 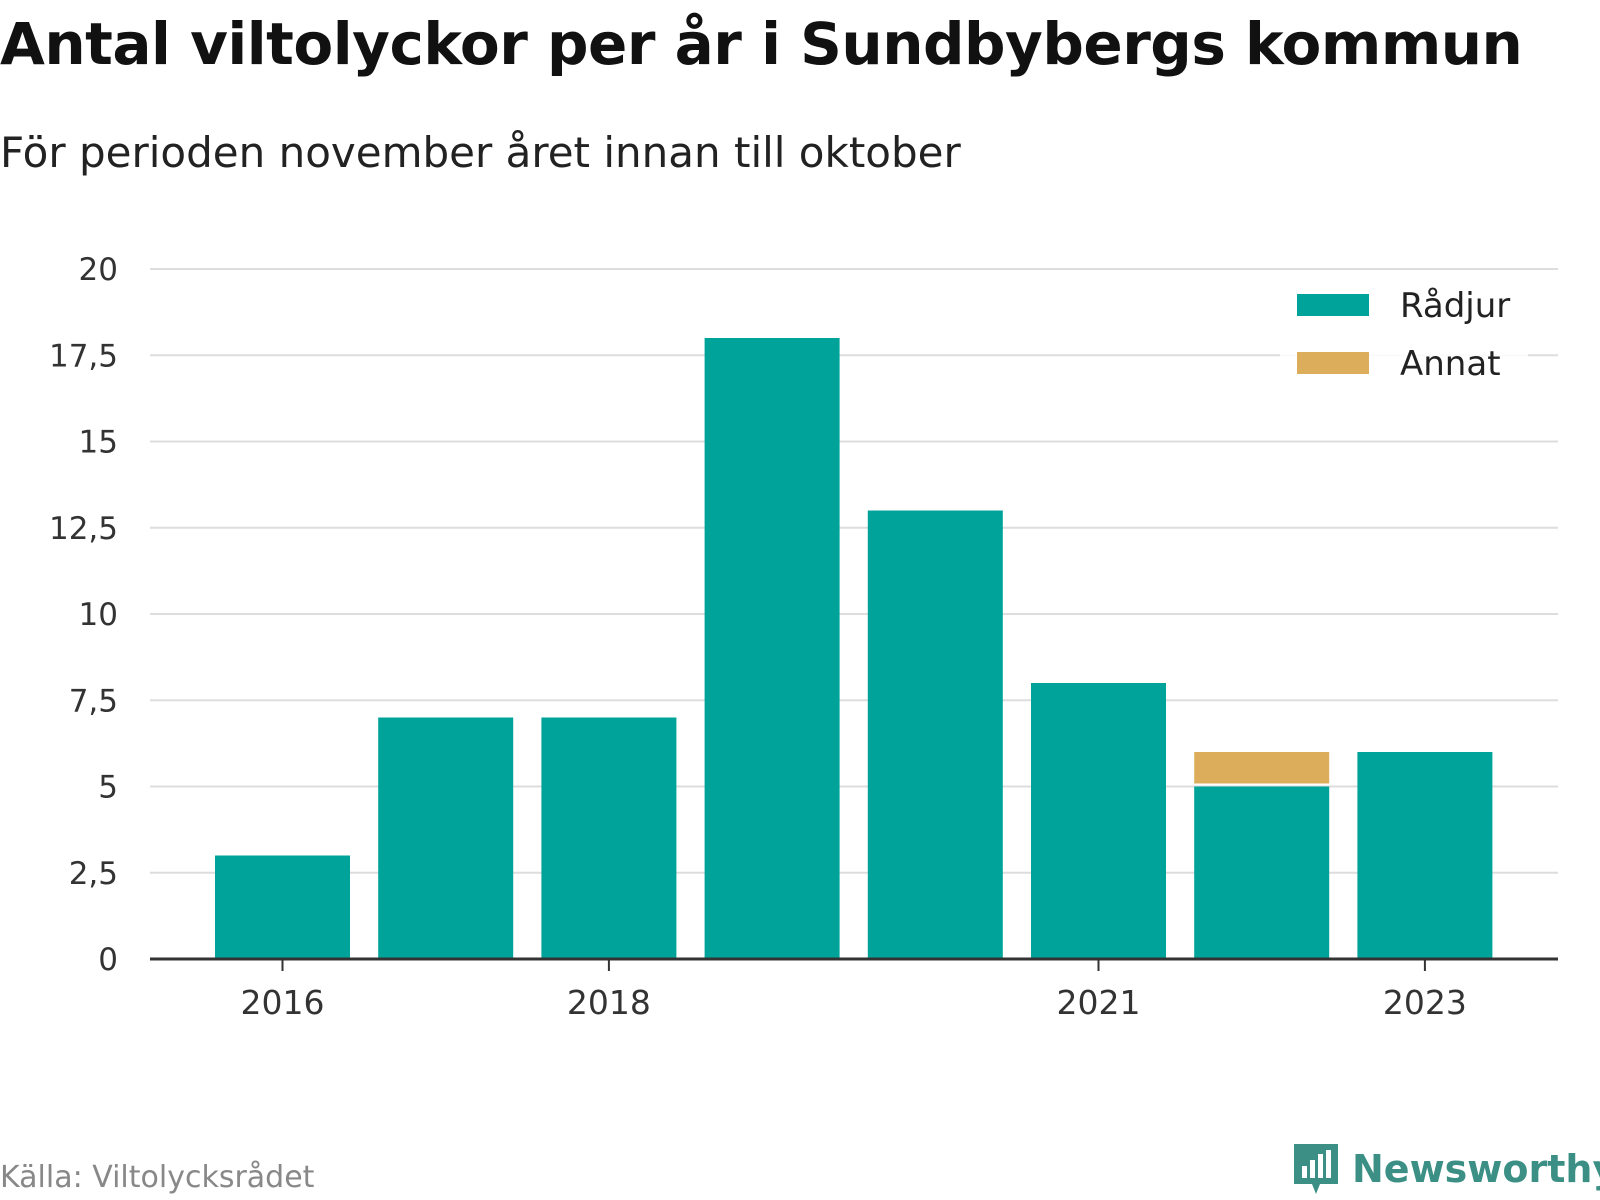 I want to click on bar-rådjur-2019, so click(x=772, y=648).